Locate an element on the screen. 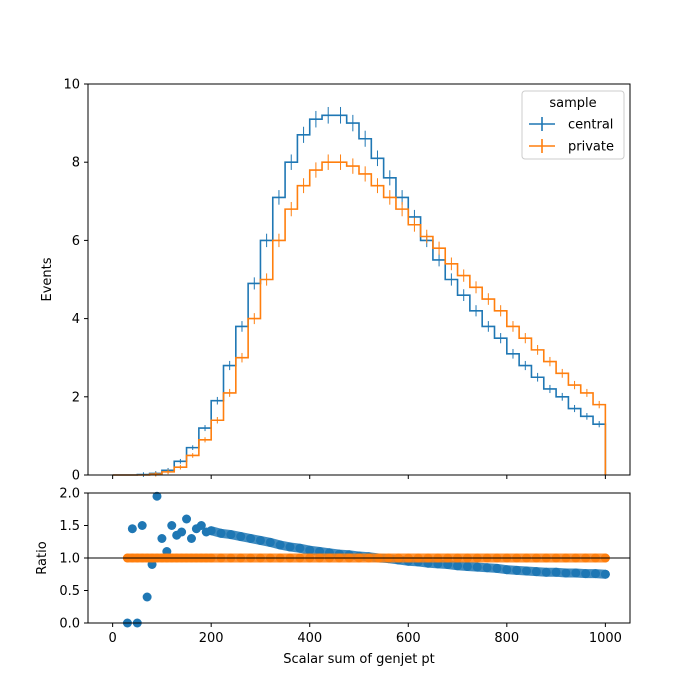 This screenshot has width=700, height=700. ratio-y-tick-label: 0.5 is located at coordinates (69, 591).